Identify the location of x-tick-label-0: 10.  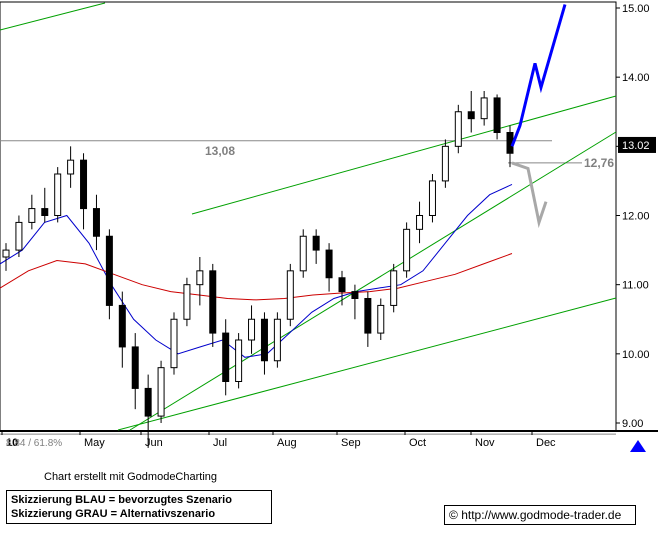
(12, 443).